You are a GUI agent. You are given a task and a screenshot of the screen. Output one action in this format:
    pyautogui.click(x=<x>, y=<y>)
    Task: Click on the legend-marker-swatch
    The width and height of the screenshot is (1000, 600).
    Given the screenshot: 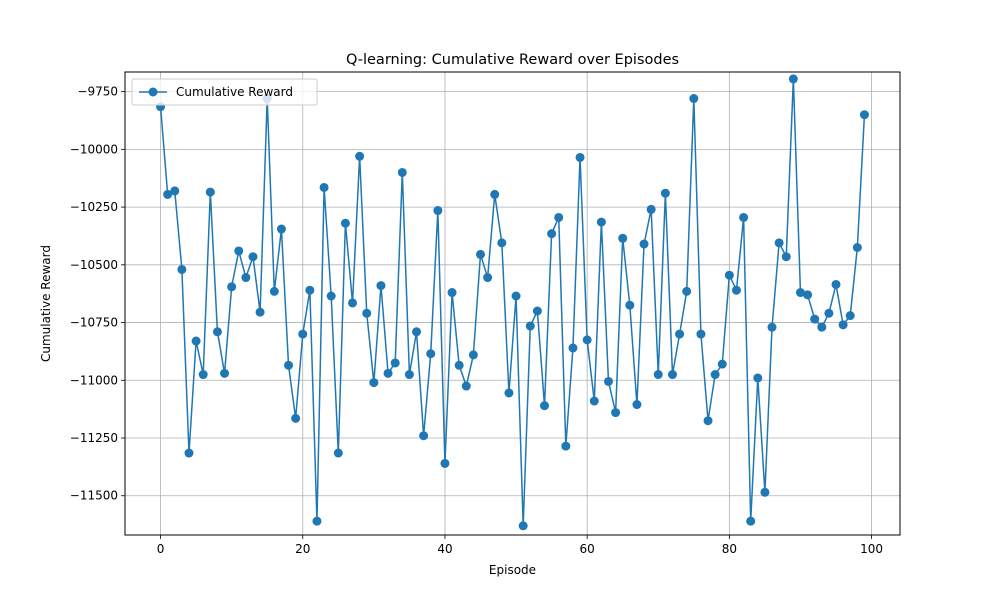 What is the action you would take?
    pyautogui.click(x=153, y=92)
    